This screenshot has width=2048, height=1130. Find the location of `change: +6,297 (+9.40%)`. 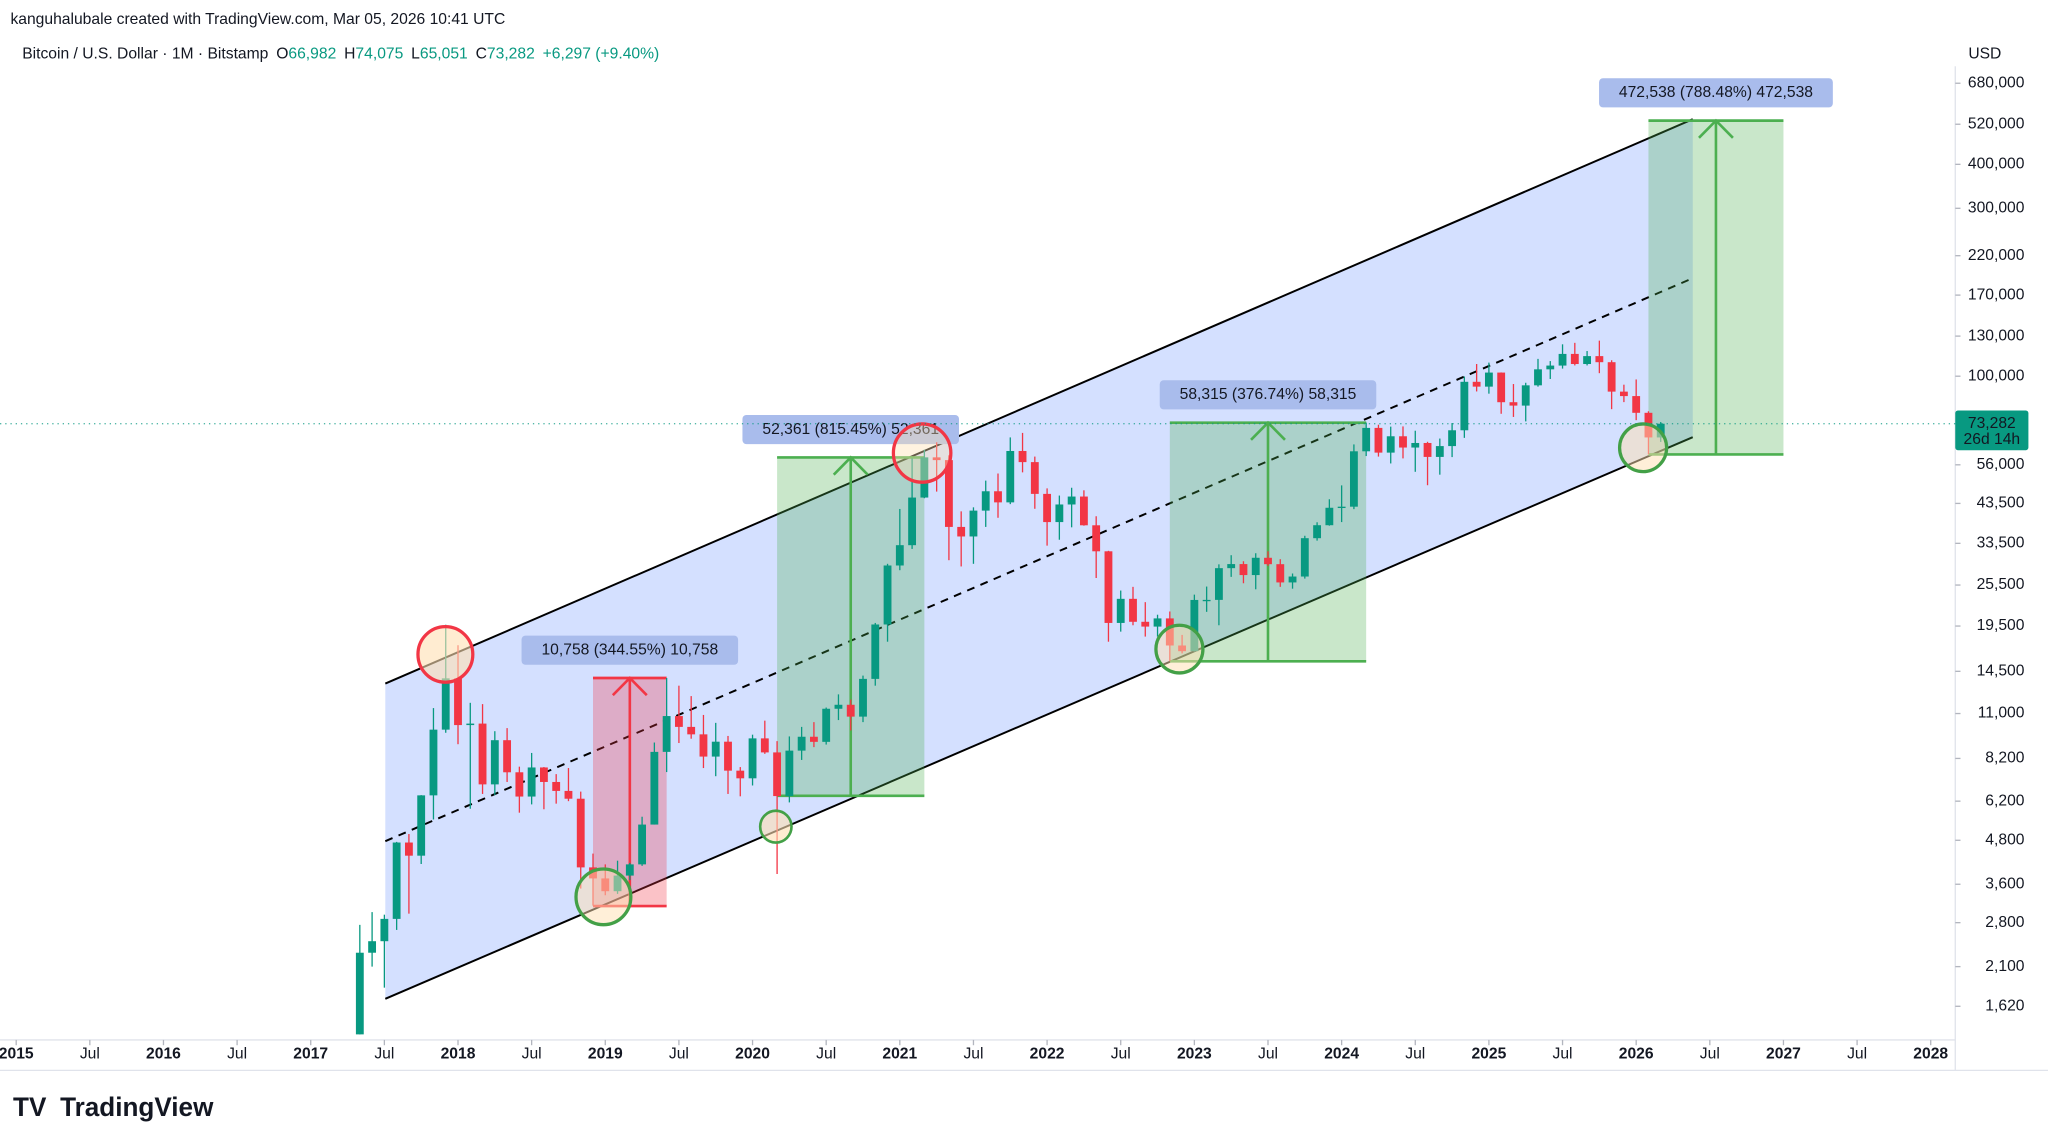

change: +6,297 (+9.40%) is located at coordinates (601, 53).